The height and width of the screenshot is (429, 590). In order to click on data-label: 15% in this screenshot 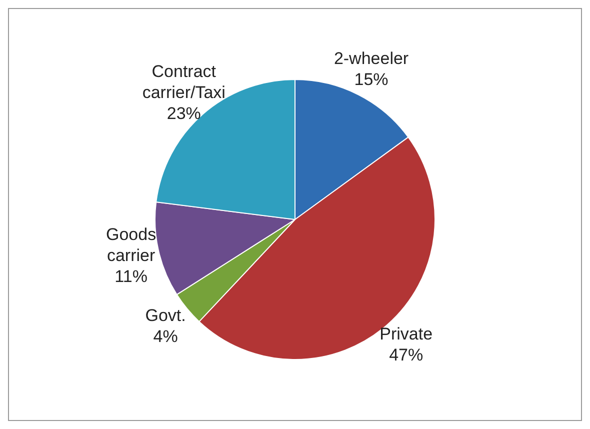, I will do `click(371, 79)`.